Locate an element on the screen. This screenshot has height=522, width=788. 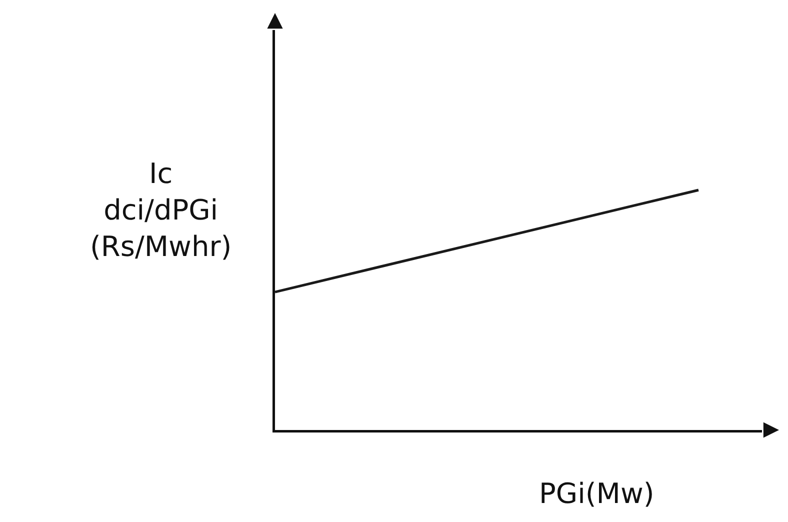
y-axis-title: Ic dci/dPGi (Rs/Mwhr) is located at coordinates (161, 210).